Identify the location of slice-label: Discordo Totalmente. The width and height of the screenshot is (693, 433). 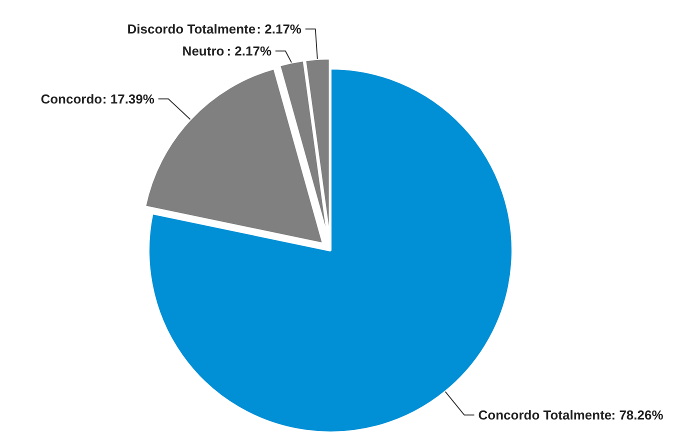
(191, 29).